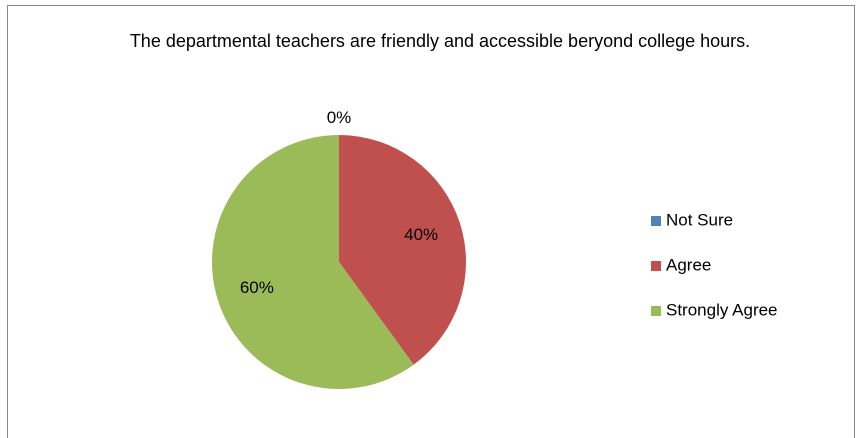 This screenshot has height=438, width=862. I want to click on legend-label: Not Sure, so click(699, 219).